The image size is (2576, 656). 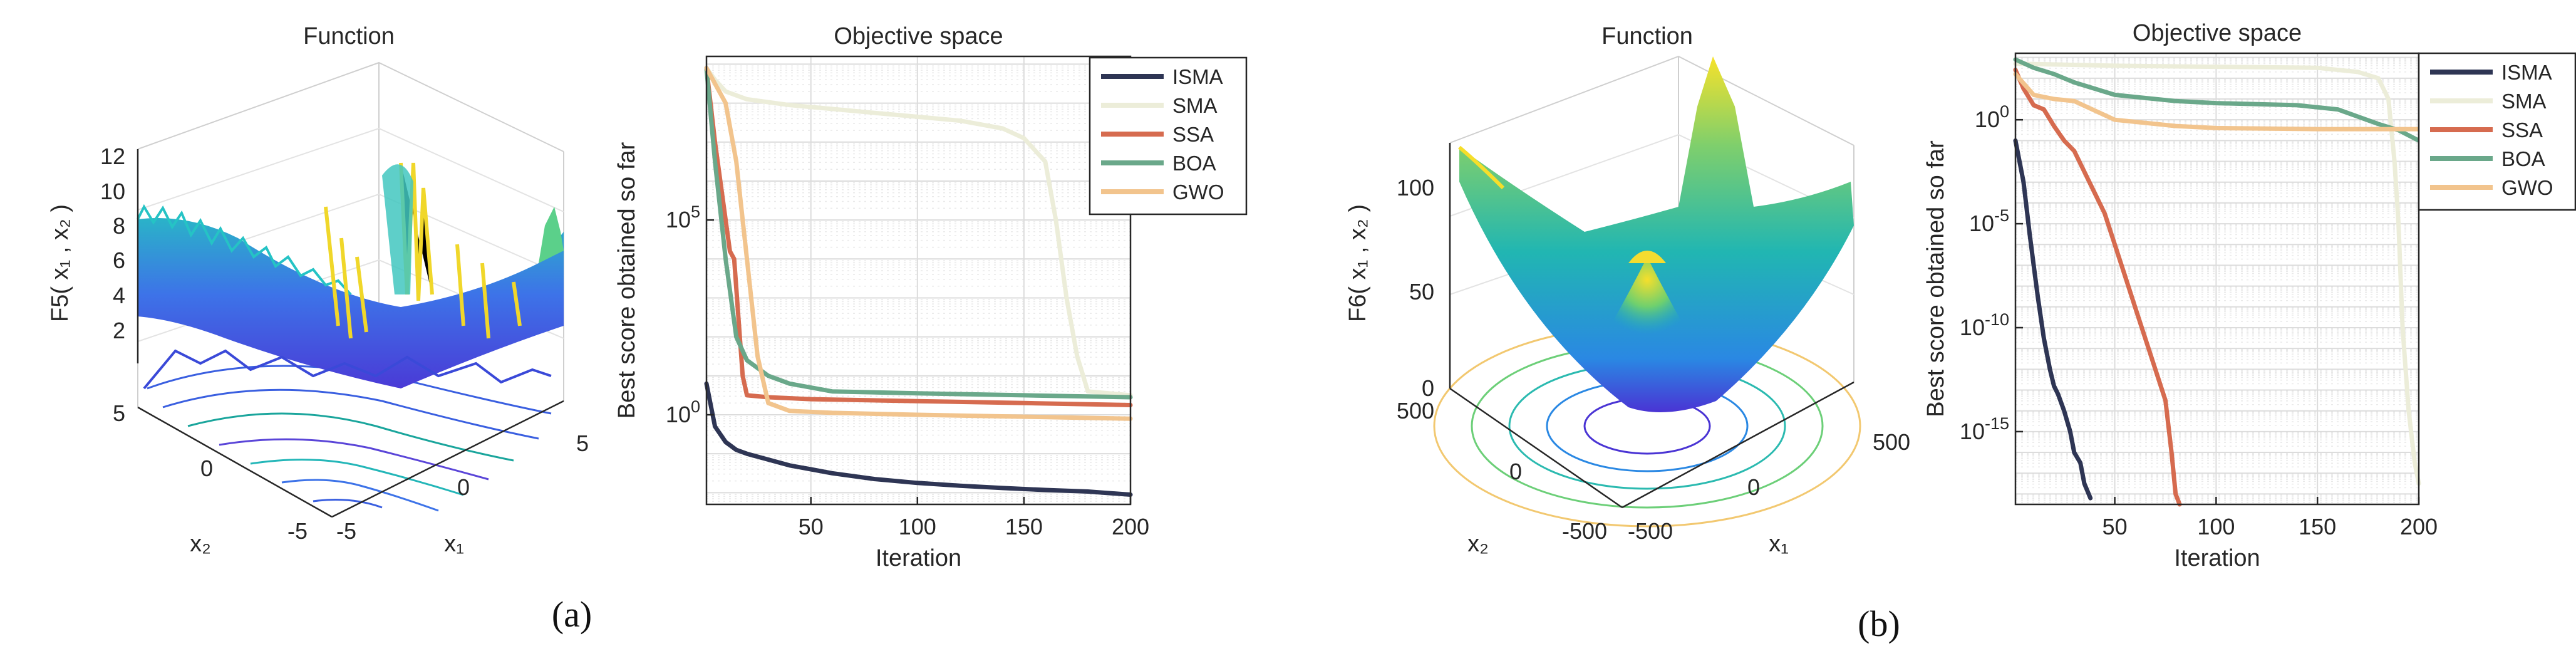 I want to click on ztick-a: 4, so click(x=119, y=295).